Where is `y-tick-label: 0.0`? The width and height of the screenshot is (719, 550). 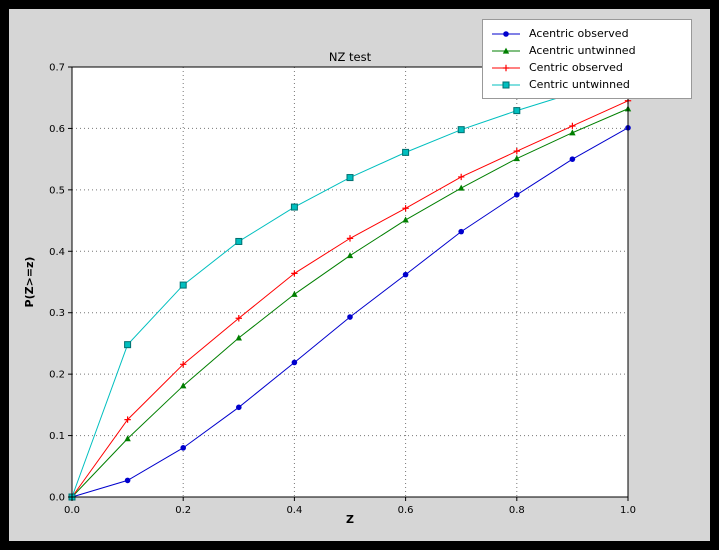 y-tick-label: 0.0 is located at coordinates (57, 498).